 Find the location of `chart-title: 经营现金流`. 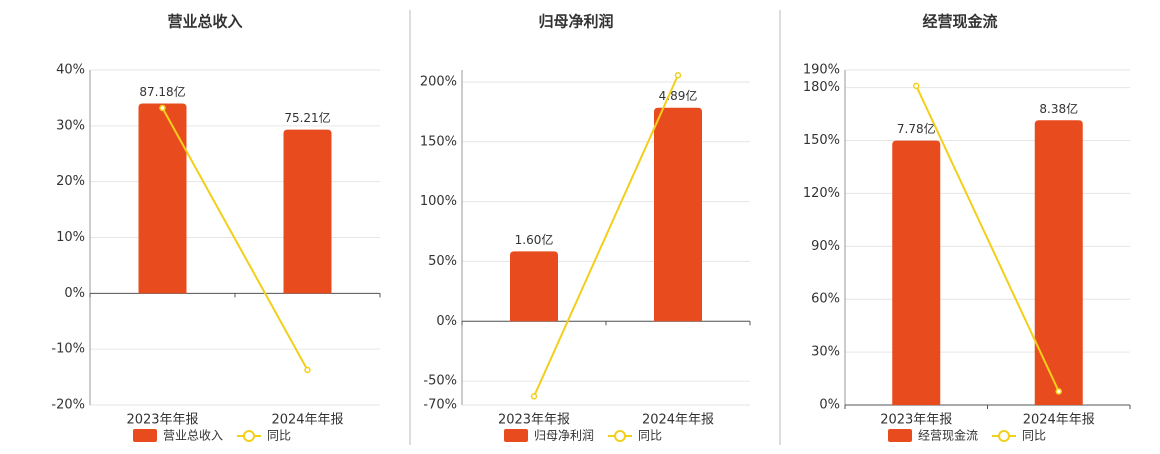

chart-title: 经营现金流 is located at coordinates (959, 22).